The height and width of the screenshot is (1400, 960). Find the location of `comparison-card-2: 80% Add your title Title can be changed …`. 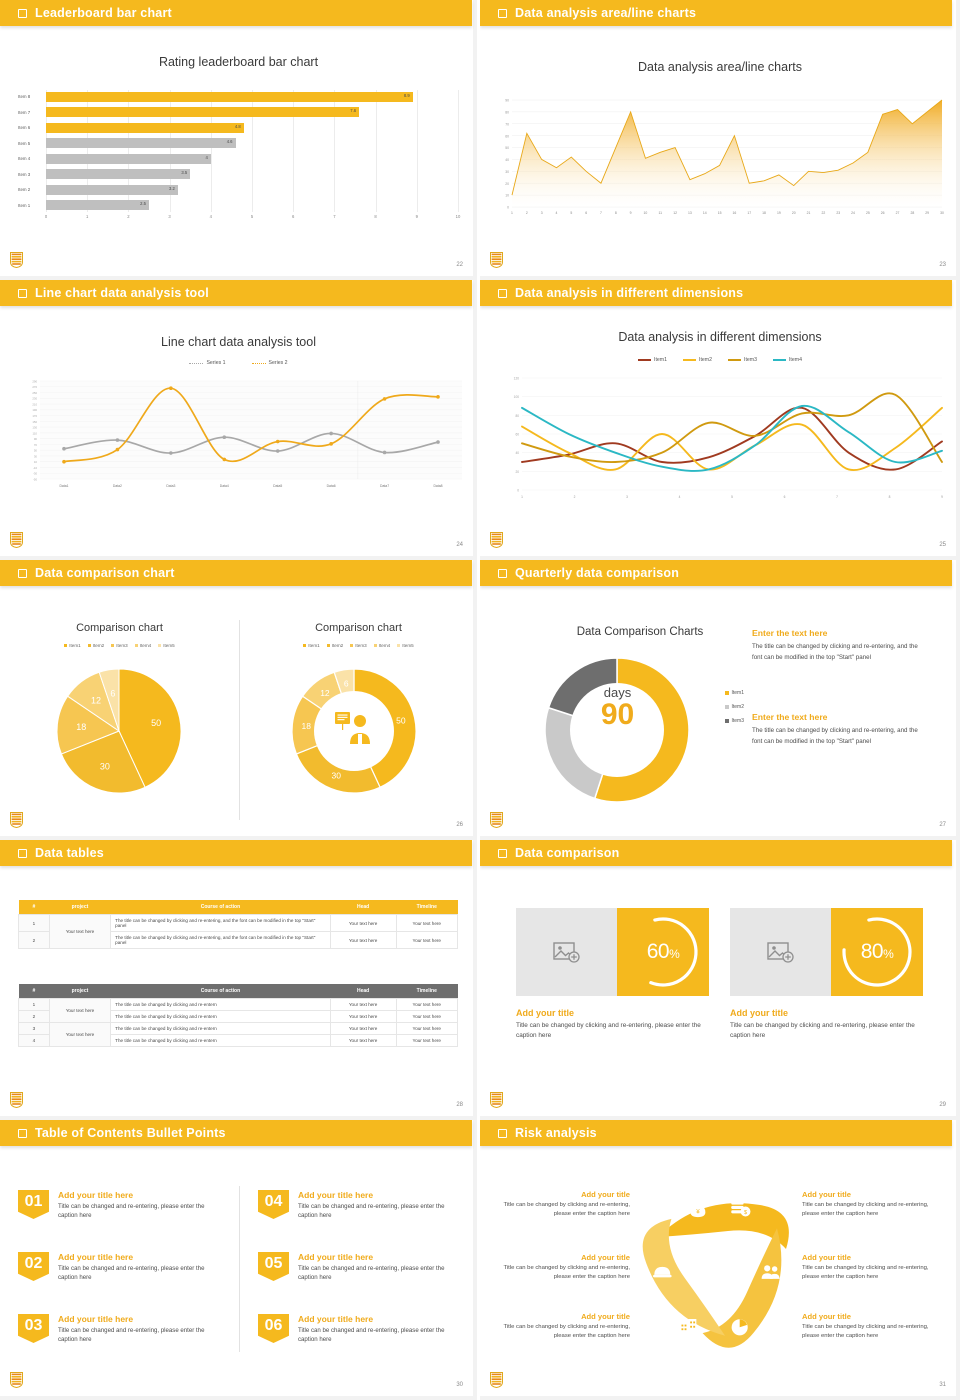

comparison-card-2: 80% Add your title Title can be changed … is located at coordinates (826, 975).